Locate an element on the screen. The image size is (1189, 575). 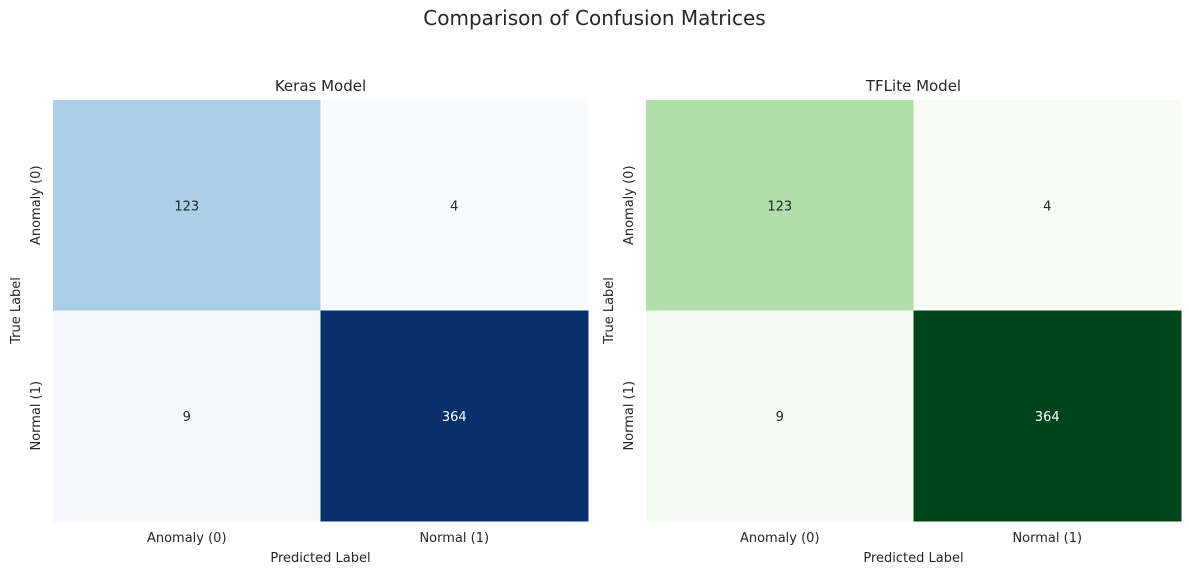
tflite-y-tick-label-1: Normal (1) is located at coordinates (629, 416).